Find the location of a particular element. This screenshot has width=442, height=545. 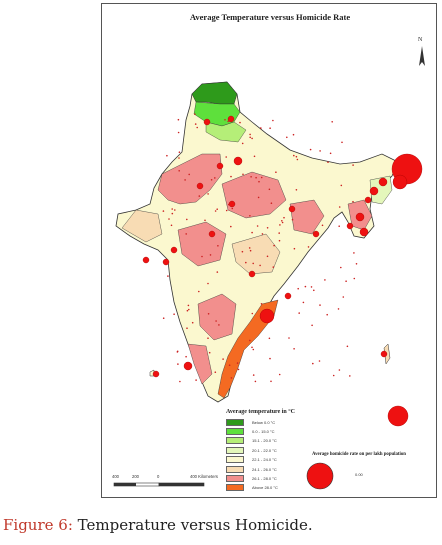

north-arrow-icon is located at coordinates (422, 56).